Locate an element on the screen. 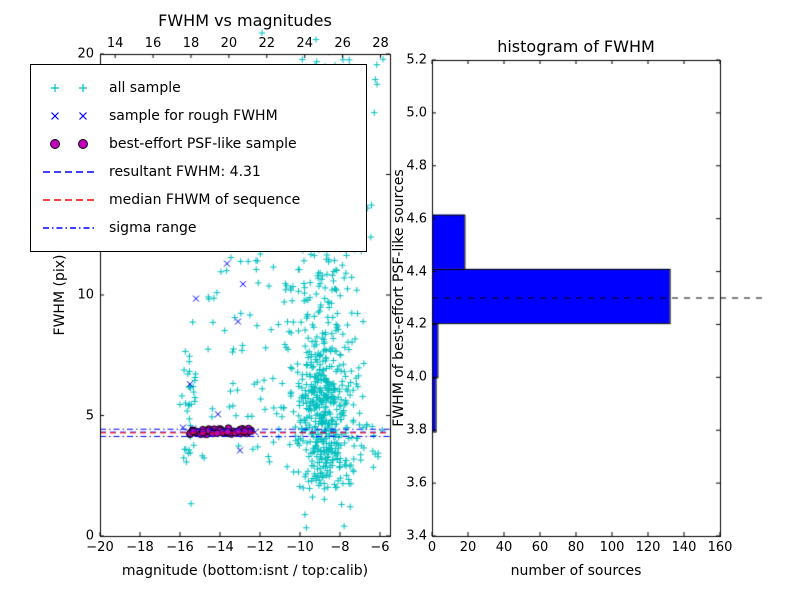 Image resolution: width=800 pixels, height=600 pixels. right-plot-xtick-label: 160 is located at coordinates (720, 547).